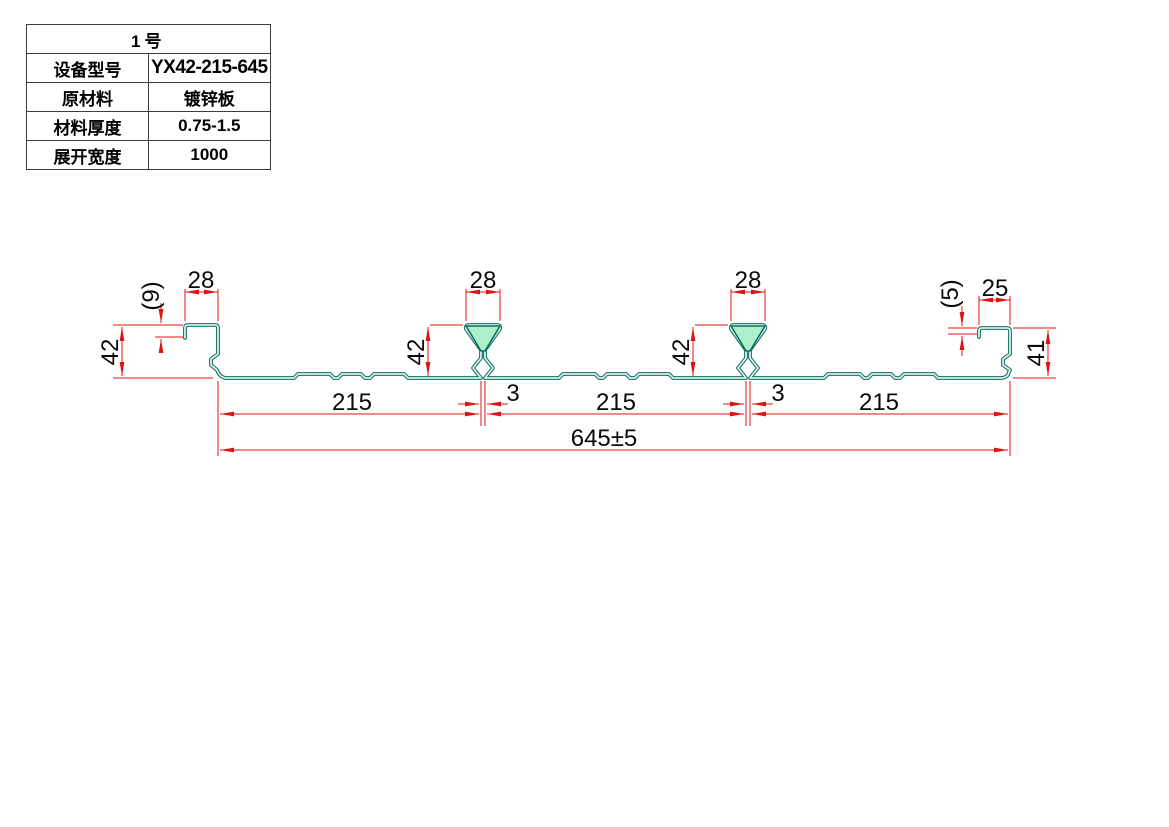  What do you see at coordinates (416, 352) in the screenshot?
I see `dim-rib1-height: 42` at bounding box center [416, 352].